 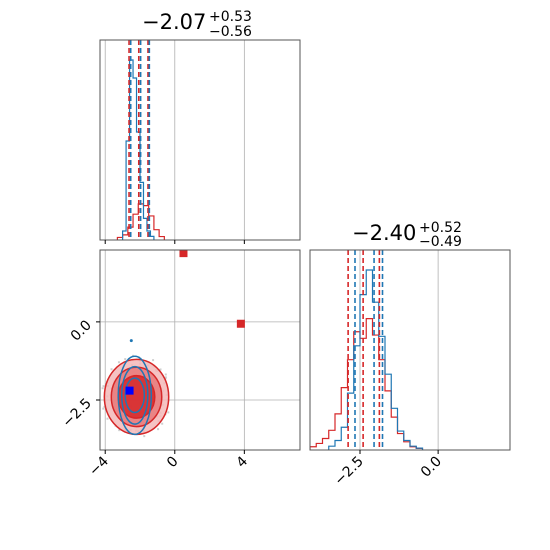 What do you see at coordinates (243, 462) in the screenshot?
I see `joint-x-tick-label: 4` at bounding box center [243, 462].